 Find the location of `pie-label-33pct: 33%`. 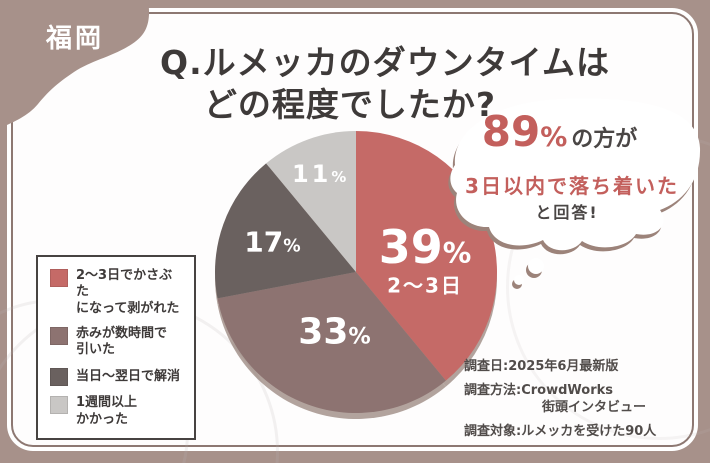

pie-label-33pct: 33% is located at coordinates (334, 332).